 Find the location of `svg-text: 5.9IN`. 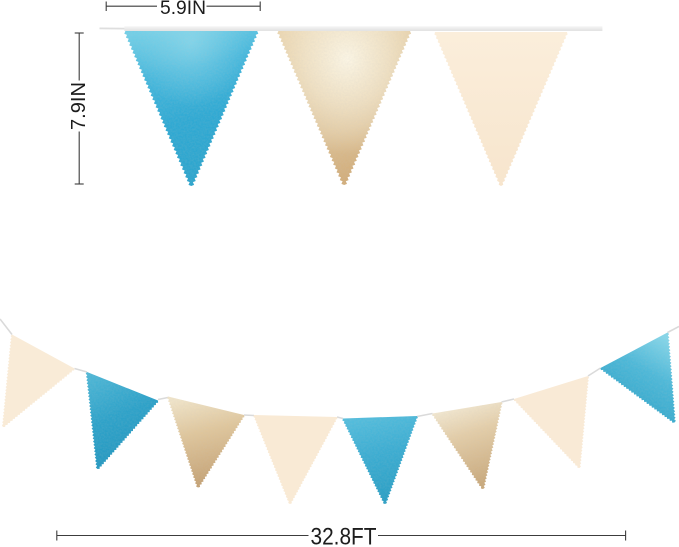

svg-text: 5.9IN is located at coordinates (183, 9).